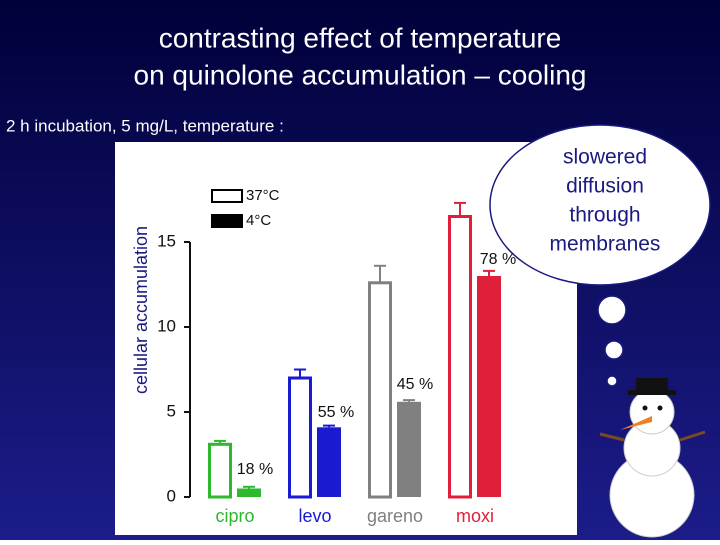 This screenshot has height=545, width=720. What do you see at coordinates (652, 458) in the screenshot?
I see `snowman` at bounding box center [652, 458].